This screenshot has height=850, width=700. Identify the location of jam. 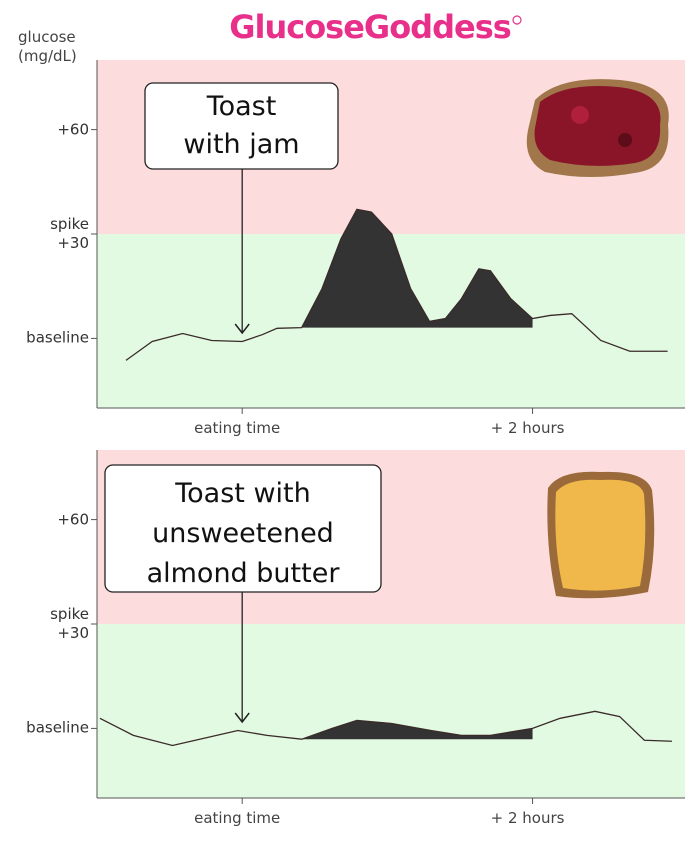
(597, 126).